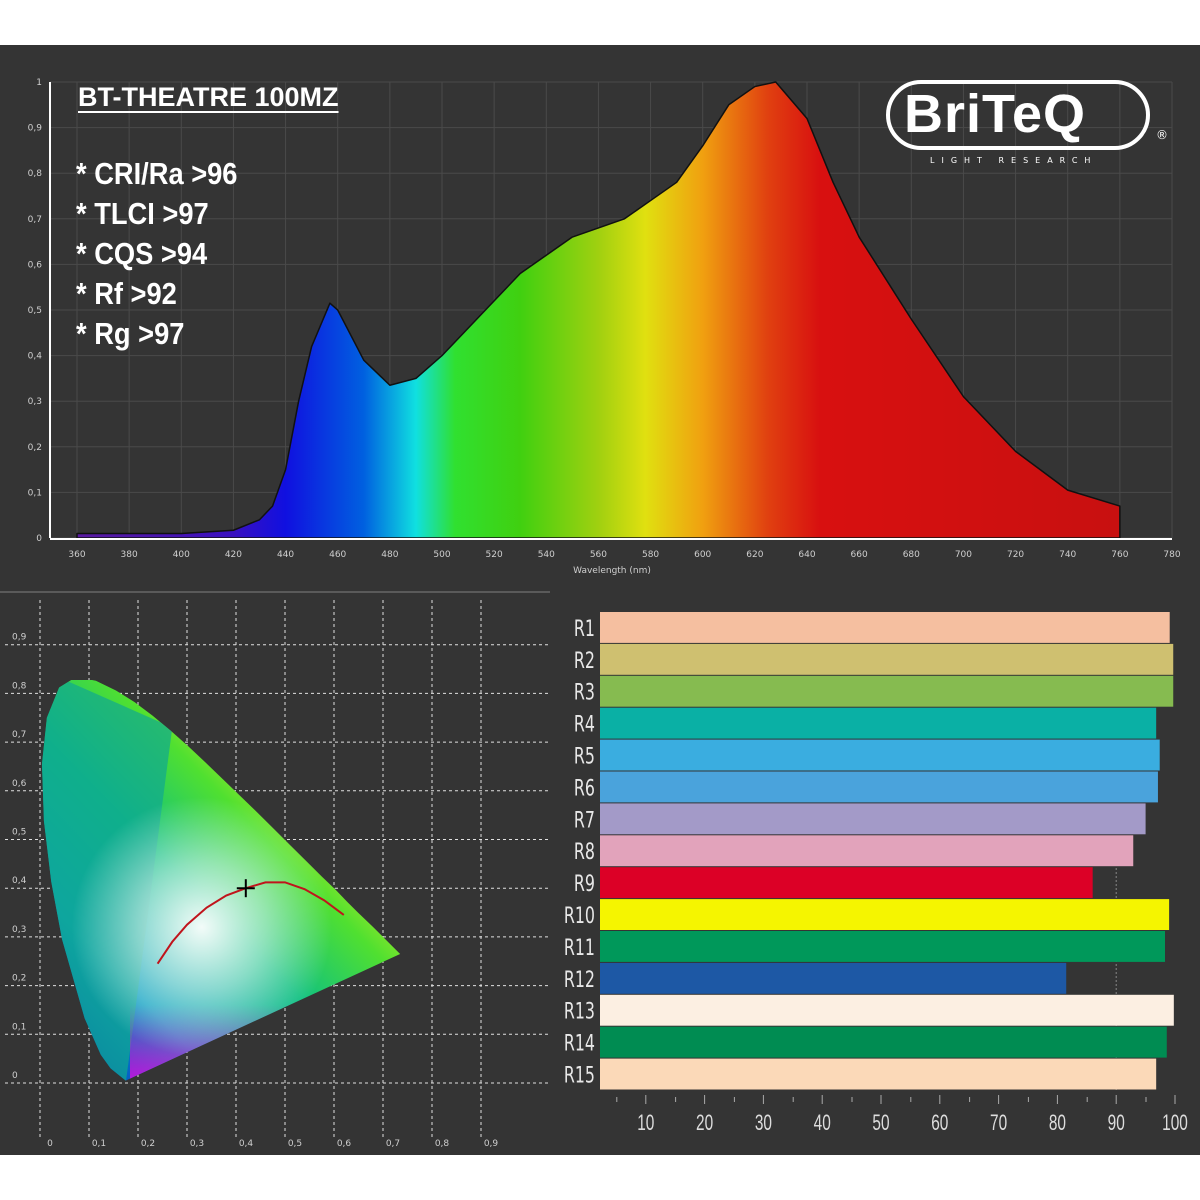 This screenshot has height=1200, width=1200. What do you see at coordinates (19, 638) in the screenshot?
I see `cie-y-tick-label: 0,9` at bounding box center [19, 638].